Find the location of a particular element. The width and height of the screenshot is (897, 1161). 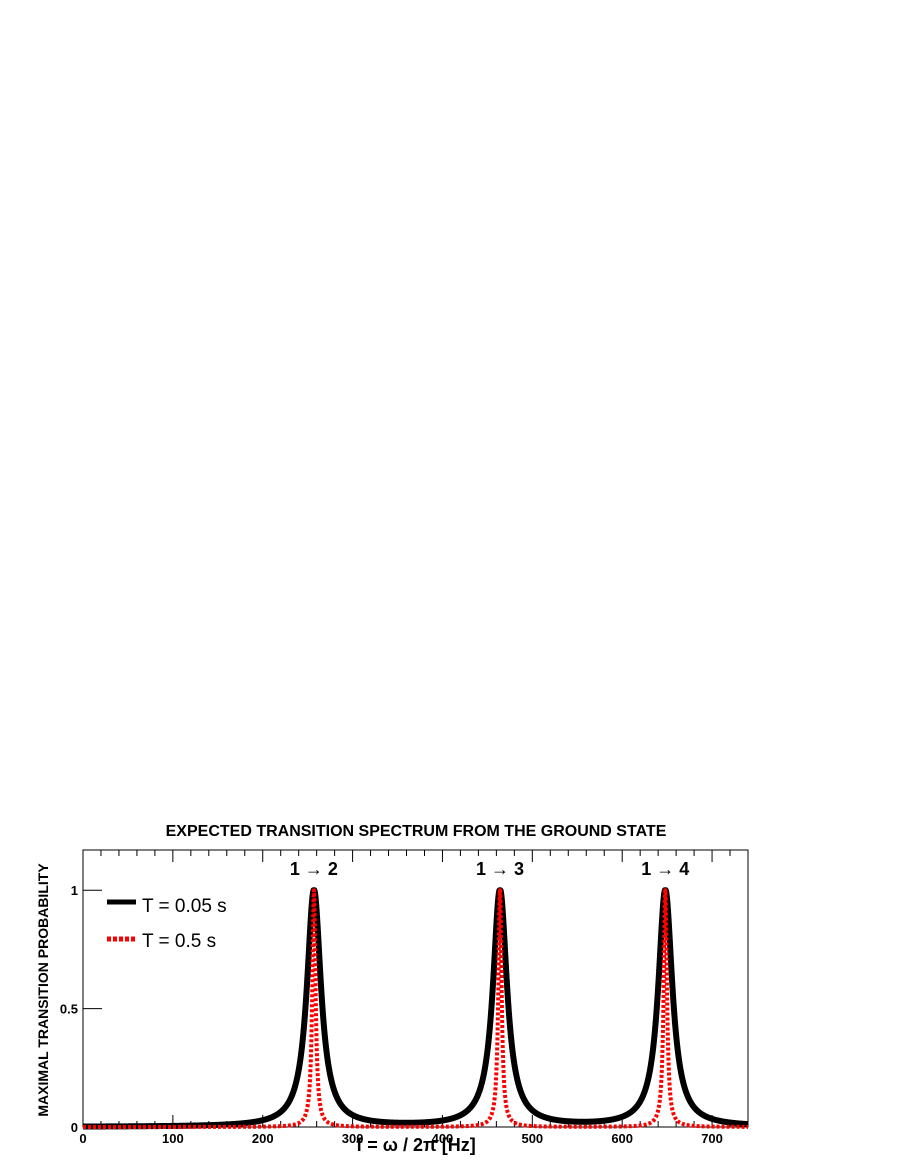

x-axis-title: f = ω / 2π [Hz] is located at coordinates (416, 1145).